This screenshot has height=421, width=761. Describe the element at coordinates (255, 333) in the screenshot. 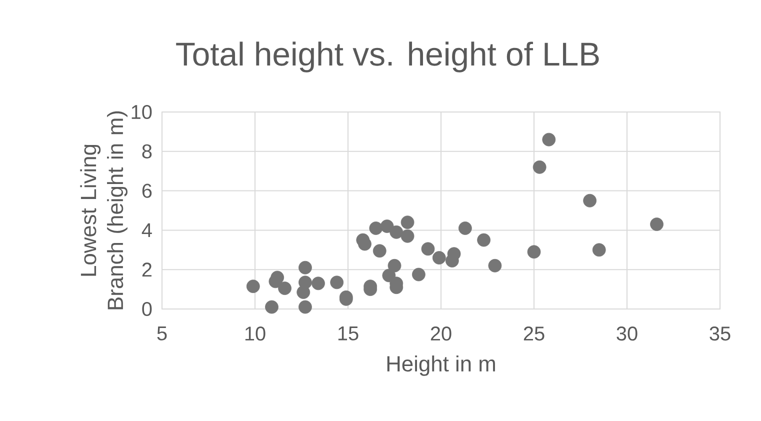

I see `x-tick-label: 10` at that location.